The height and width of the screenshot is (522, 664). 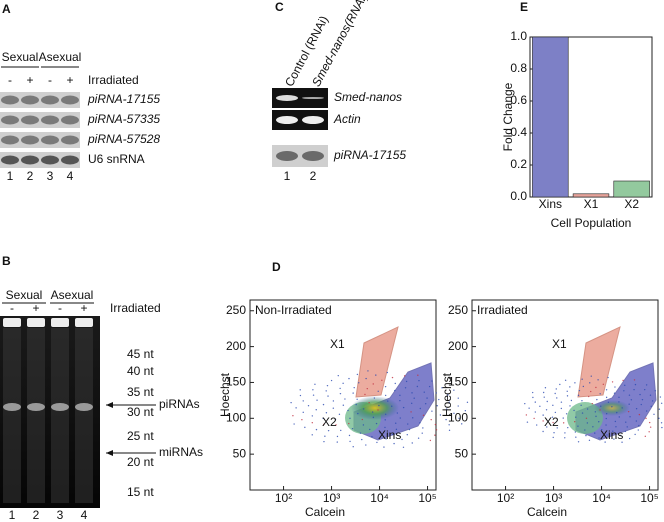 What do you see at coordinates (559, 344) in the screenshot?
I see `gate-label: X1` at bounding box center [559, 344].